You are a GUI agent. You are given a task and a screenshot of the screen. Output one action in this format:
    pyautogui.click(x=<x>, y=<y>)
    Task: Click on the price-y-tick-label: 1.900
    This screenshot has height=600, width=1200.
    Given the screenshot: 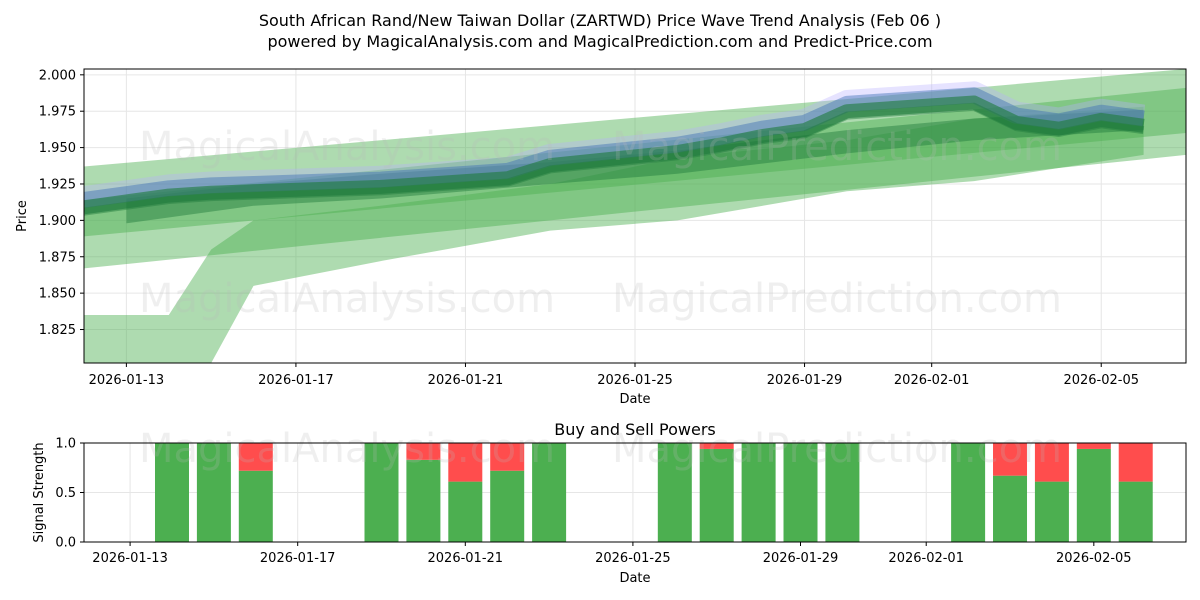 What is the action you would take?
    pyautogui.click(x=57, y=221)
    